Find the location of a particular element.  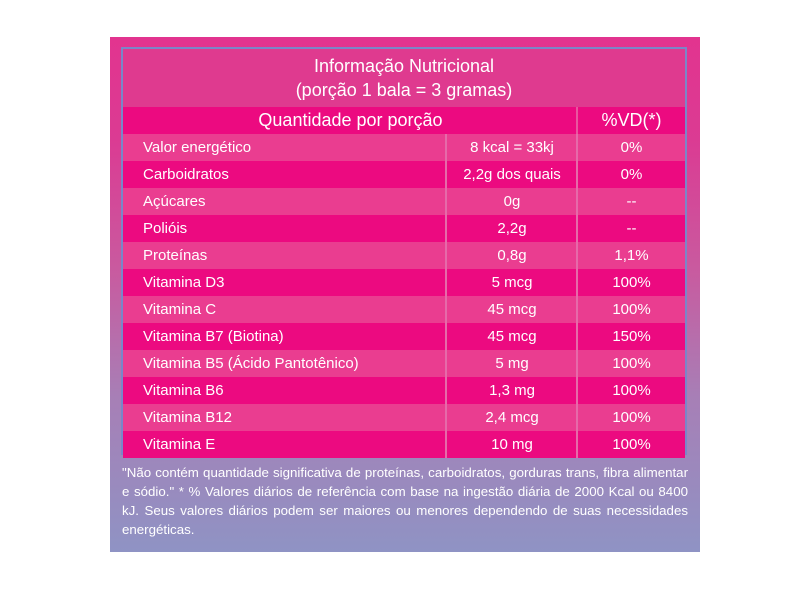

table-header: Quantidade por porção %VD(*) is located at coordinates (404, 120).